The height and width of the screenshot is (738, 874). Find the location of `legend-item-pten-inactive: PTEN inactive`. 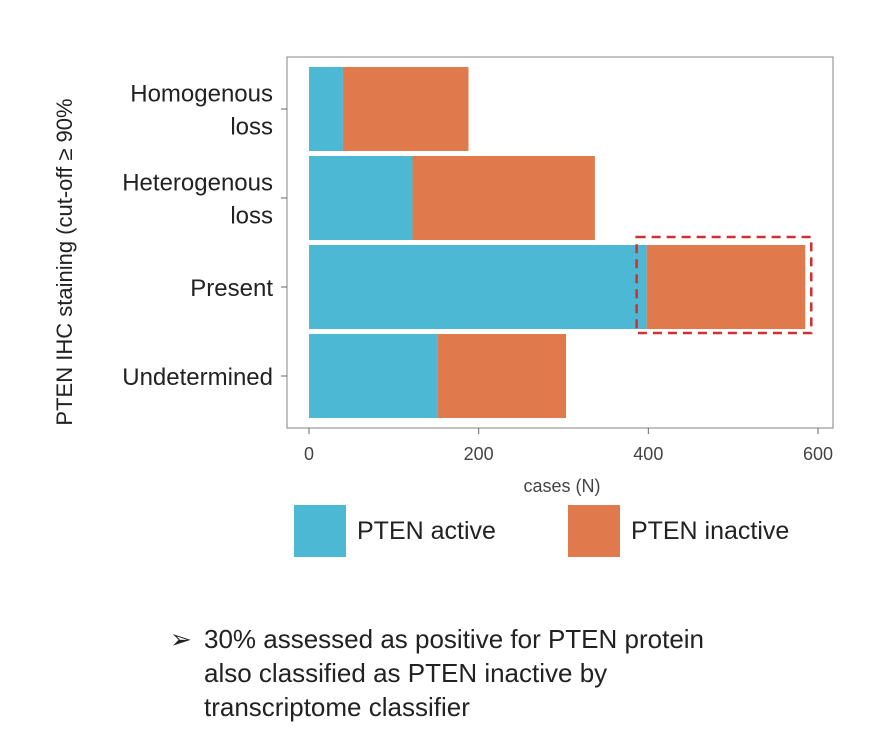

legend-item-pten-inactive: PTEN inactive is located at coordinates (678, 531).